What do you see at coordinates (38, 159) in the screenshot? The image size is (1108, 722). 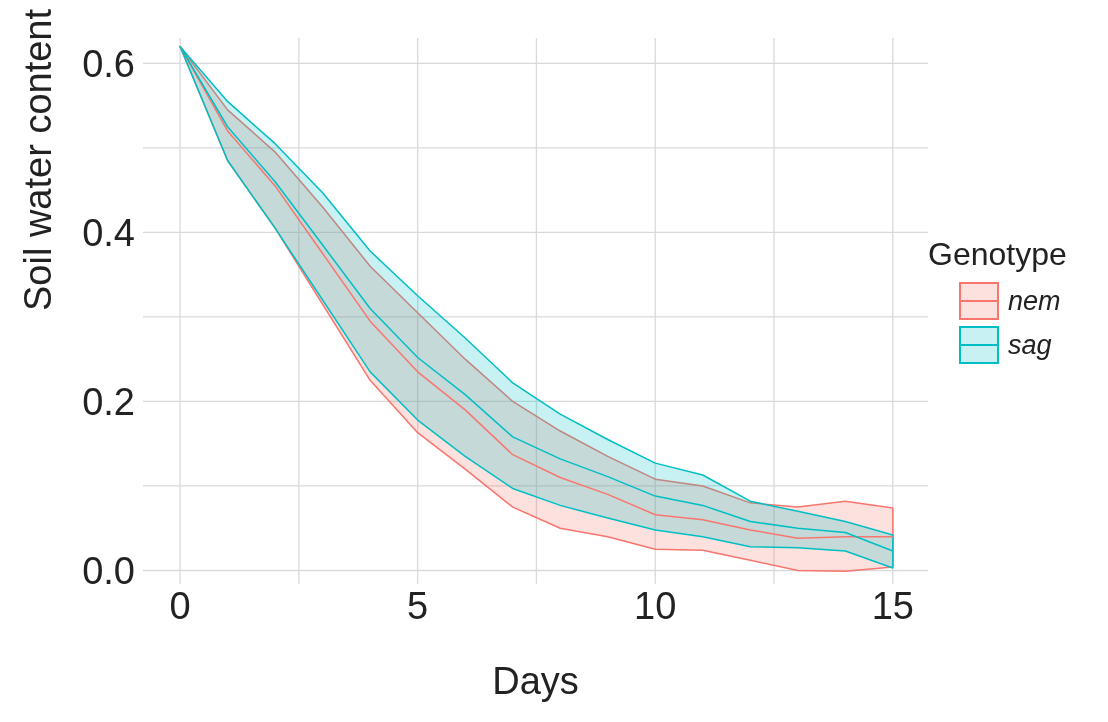 I see `y-axis-title: Soil water content` at bounding box center [38, 159].